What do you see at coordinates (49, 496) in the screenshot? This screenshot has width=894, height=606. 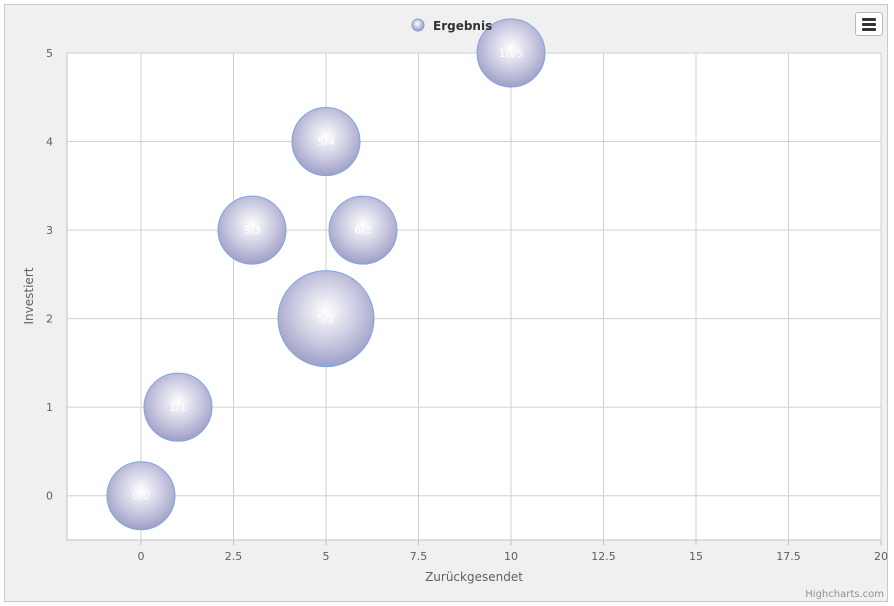 I see `y-tick-label: 0` at bounding box center [49, 496].